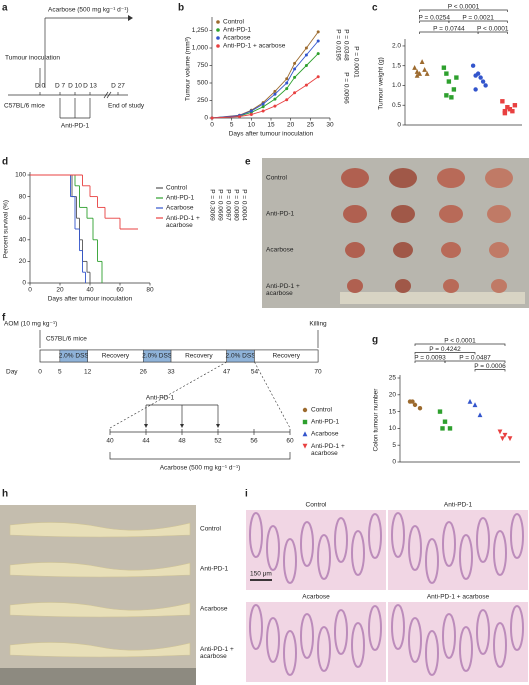 The width and height of the screenshot is (529, 685). Describe the element at coordinates (206, 118) in the screenshot. I see `y-tick-label: 0` at that location.